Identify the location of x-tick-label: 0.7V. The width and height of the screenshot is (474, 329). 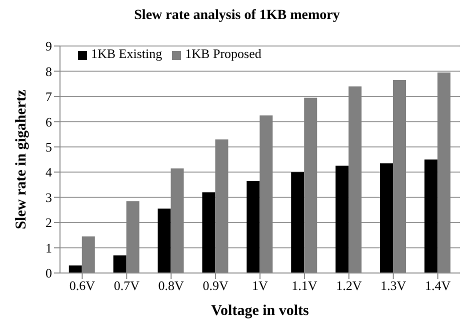
(127, 286).